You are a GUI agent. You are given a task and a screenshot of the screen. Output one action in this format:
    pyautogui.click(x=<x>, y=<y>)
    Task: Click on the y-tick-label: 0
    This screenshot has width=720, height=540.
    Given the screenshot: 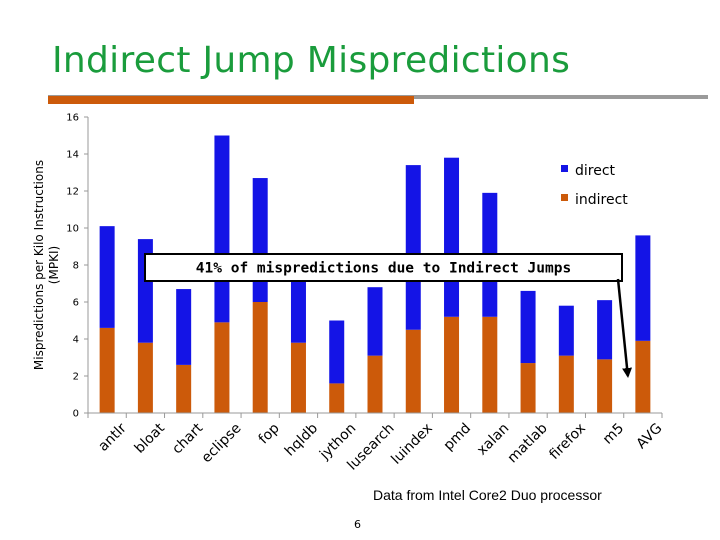 What is the action you would take?
    pyautogui.click(x=76, y=414)
    